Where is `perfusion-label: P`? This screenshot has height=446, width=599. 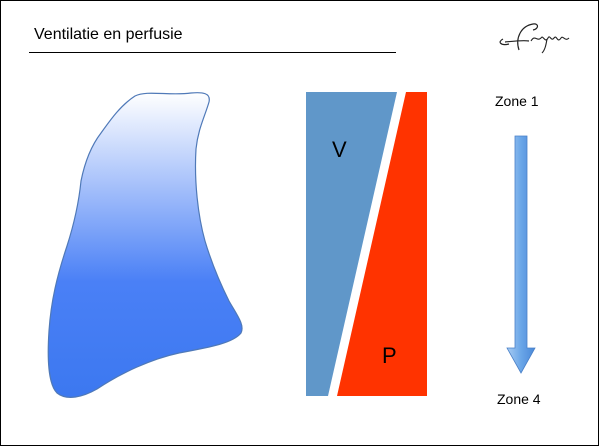 perfusion-label: P is located at coordinates (389, 355).